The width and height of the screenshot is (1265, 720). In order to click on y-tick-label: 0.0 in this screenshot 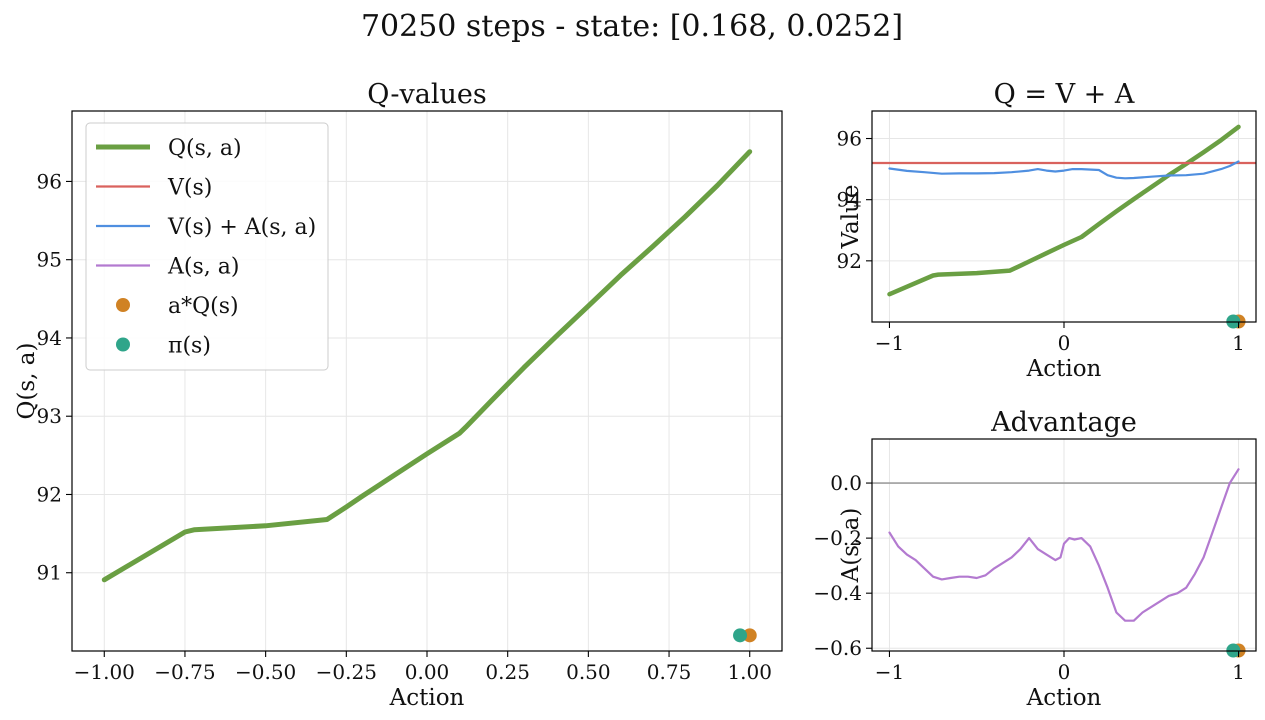, I will do `click(846, 483)`.